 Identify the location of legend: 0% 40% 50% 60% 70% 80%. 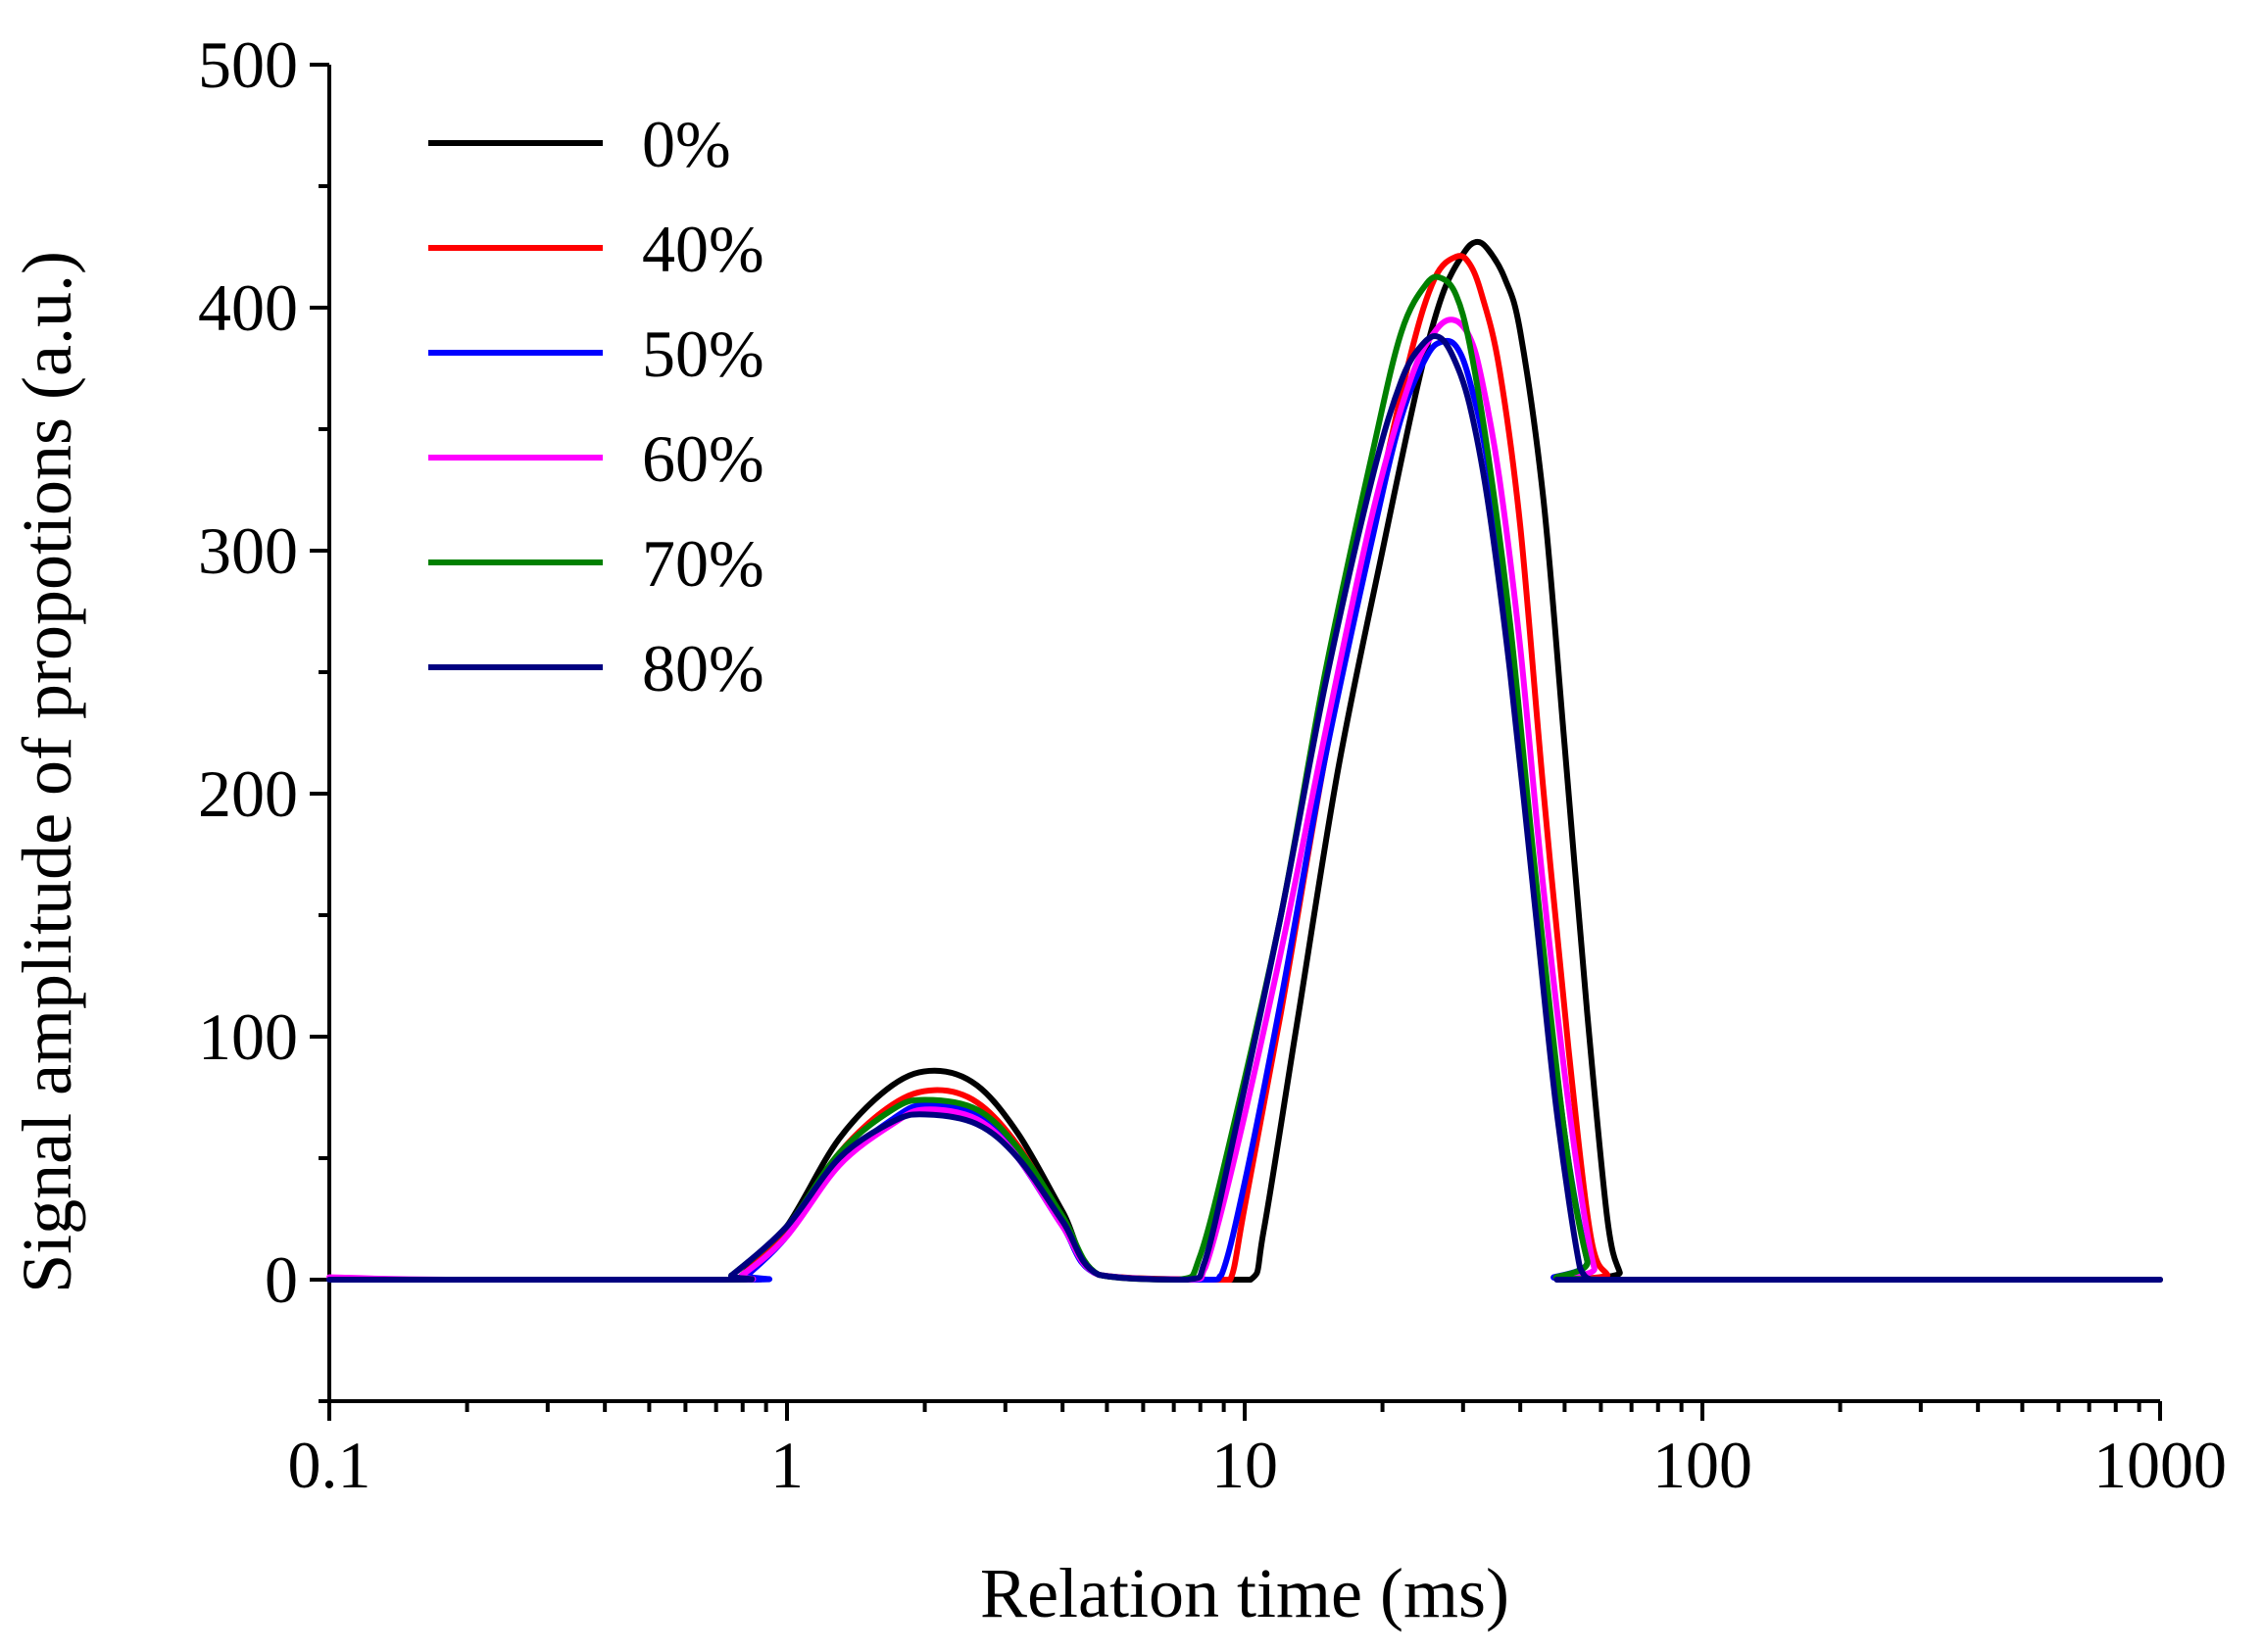
(596, 406).